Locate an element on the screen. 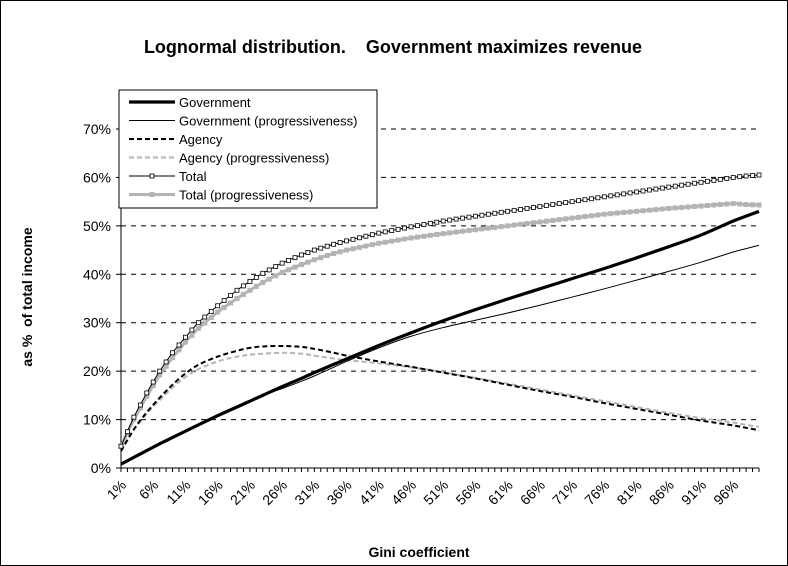  x-tick-label: 56% is located at coordinates (467, 492).